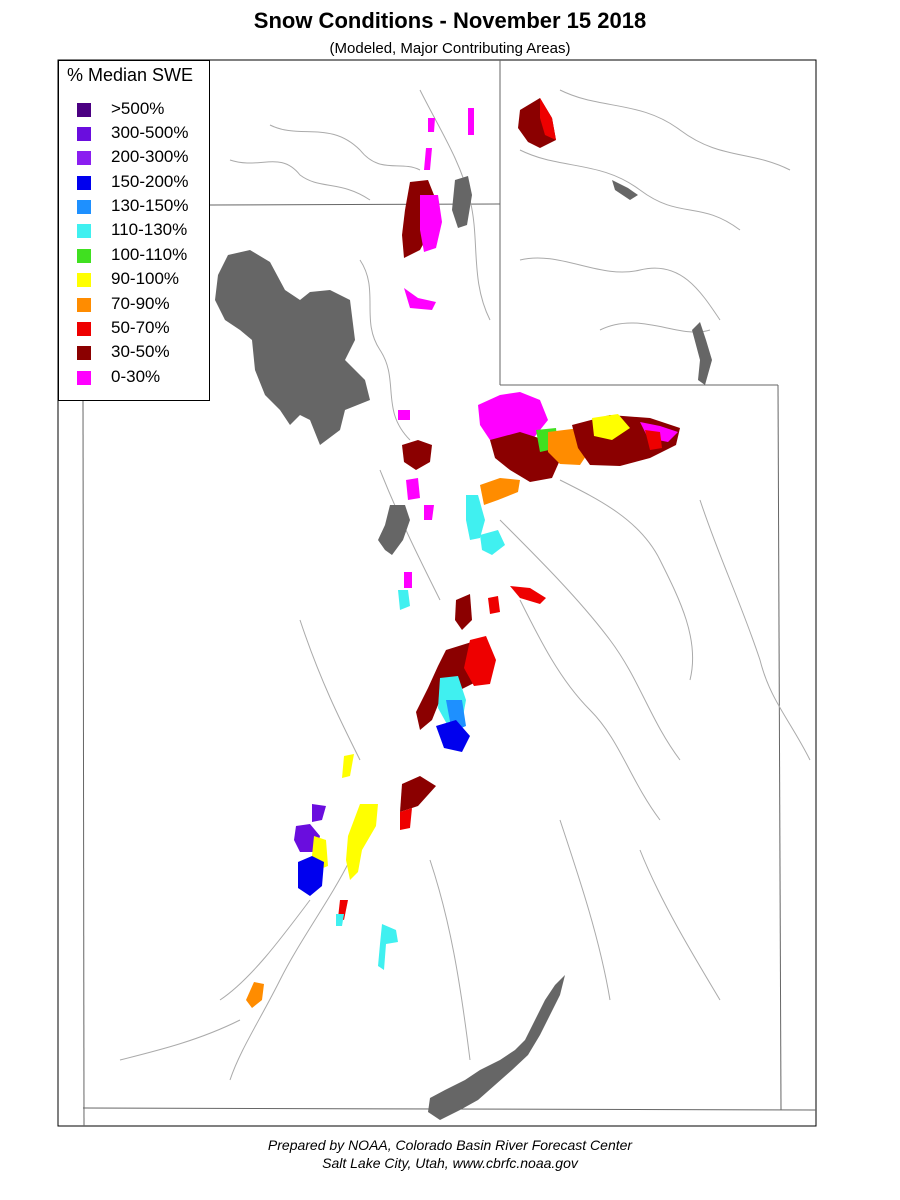 The image size is (900, 1200). What do you see at coordinates (150, 156) in the screenshot?
I see `legend-label: 200-300%` at bounding box center [150, 156].